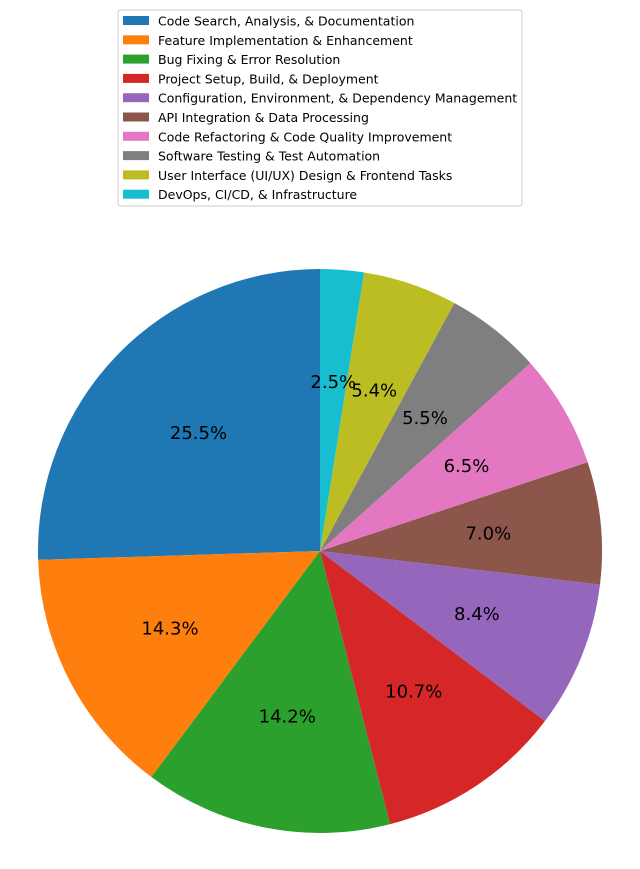 The width and height of the screenshot is (640, 869). What do you see at coordinates (136, 59) in the screenshot?
I see `legend-swatch-bug-fixing-error-resolution` at bounding box center [136, 59].